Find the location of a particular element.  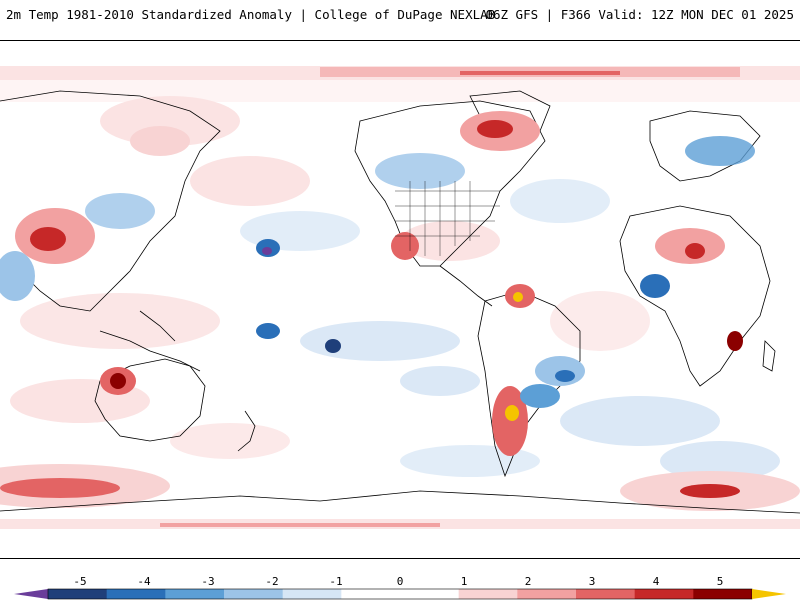

colorbar-tick-label: -4 is located at coordinates (144, 581).